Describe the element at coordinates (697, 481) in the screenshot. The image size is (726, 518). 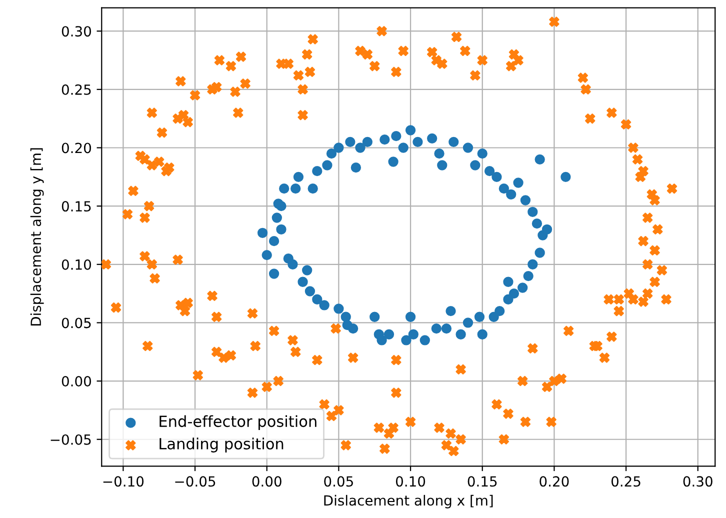
I see `x-tick-label: 0.30` at that location.